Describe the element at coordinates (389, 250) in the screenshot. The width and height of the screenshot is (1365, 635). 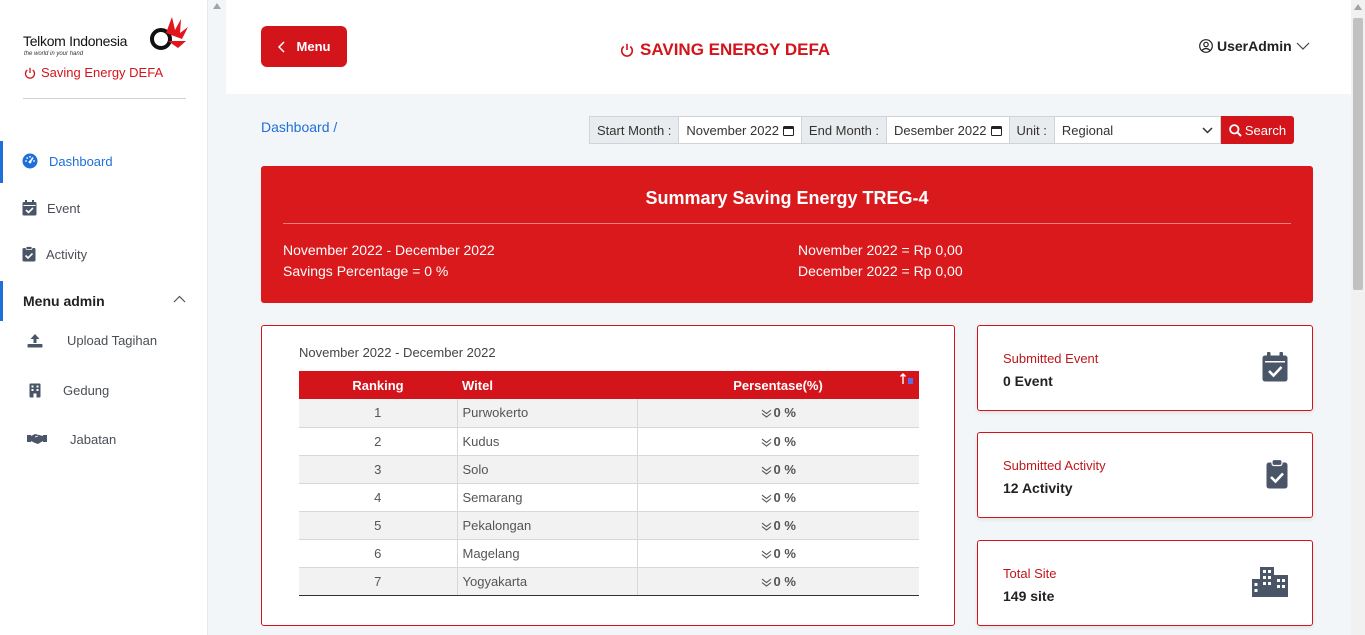
I see `summary-period: November 2022 - December 2022` at that location.